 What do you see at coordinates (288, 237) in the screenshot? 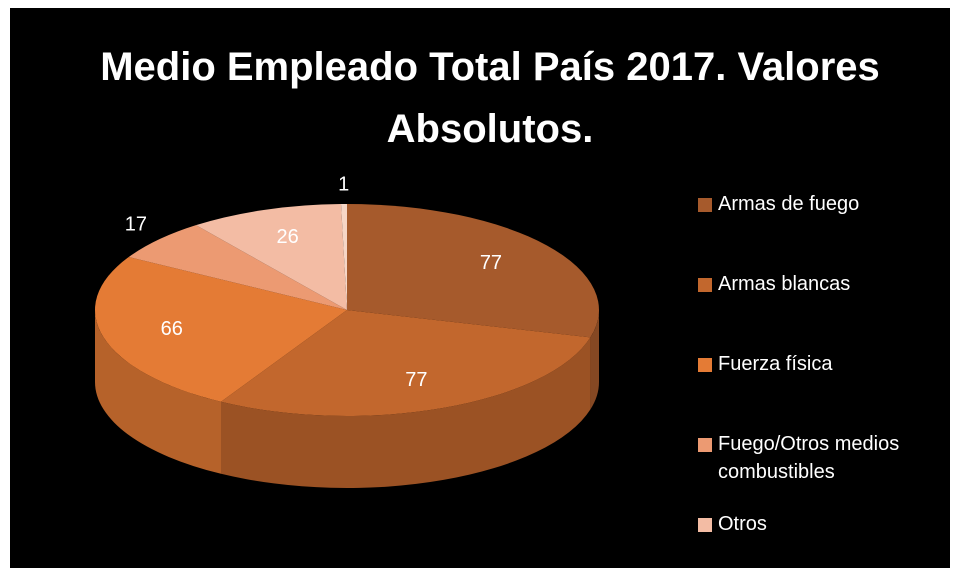
I see `data-label: 26` at bounding box center [288, 237].